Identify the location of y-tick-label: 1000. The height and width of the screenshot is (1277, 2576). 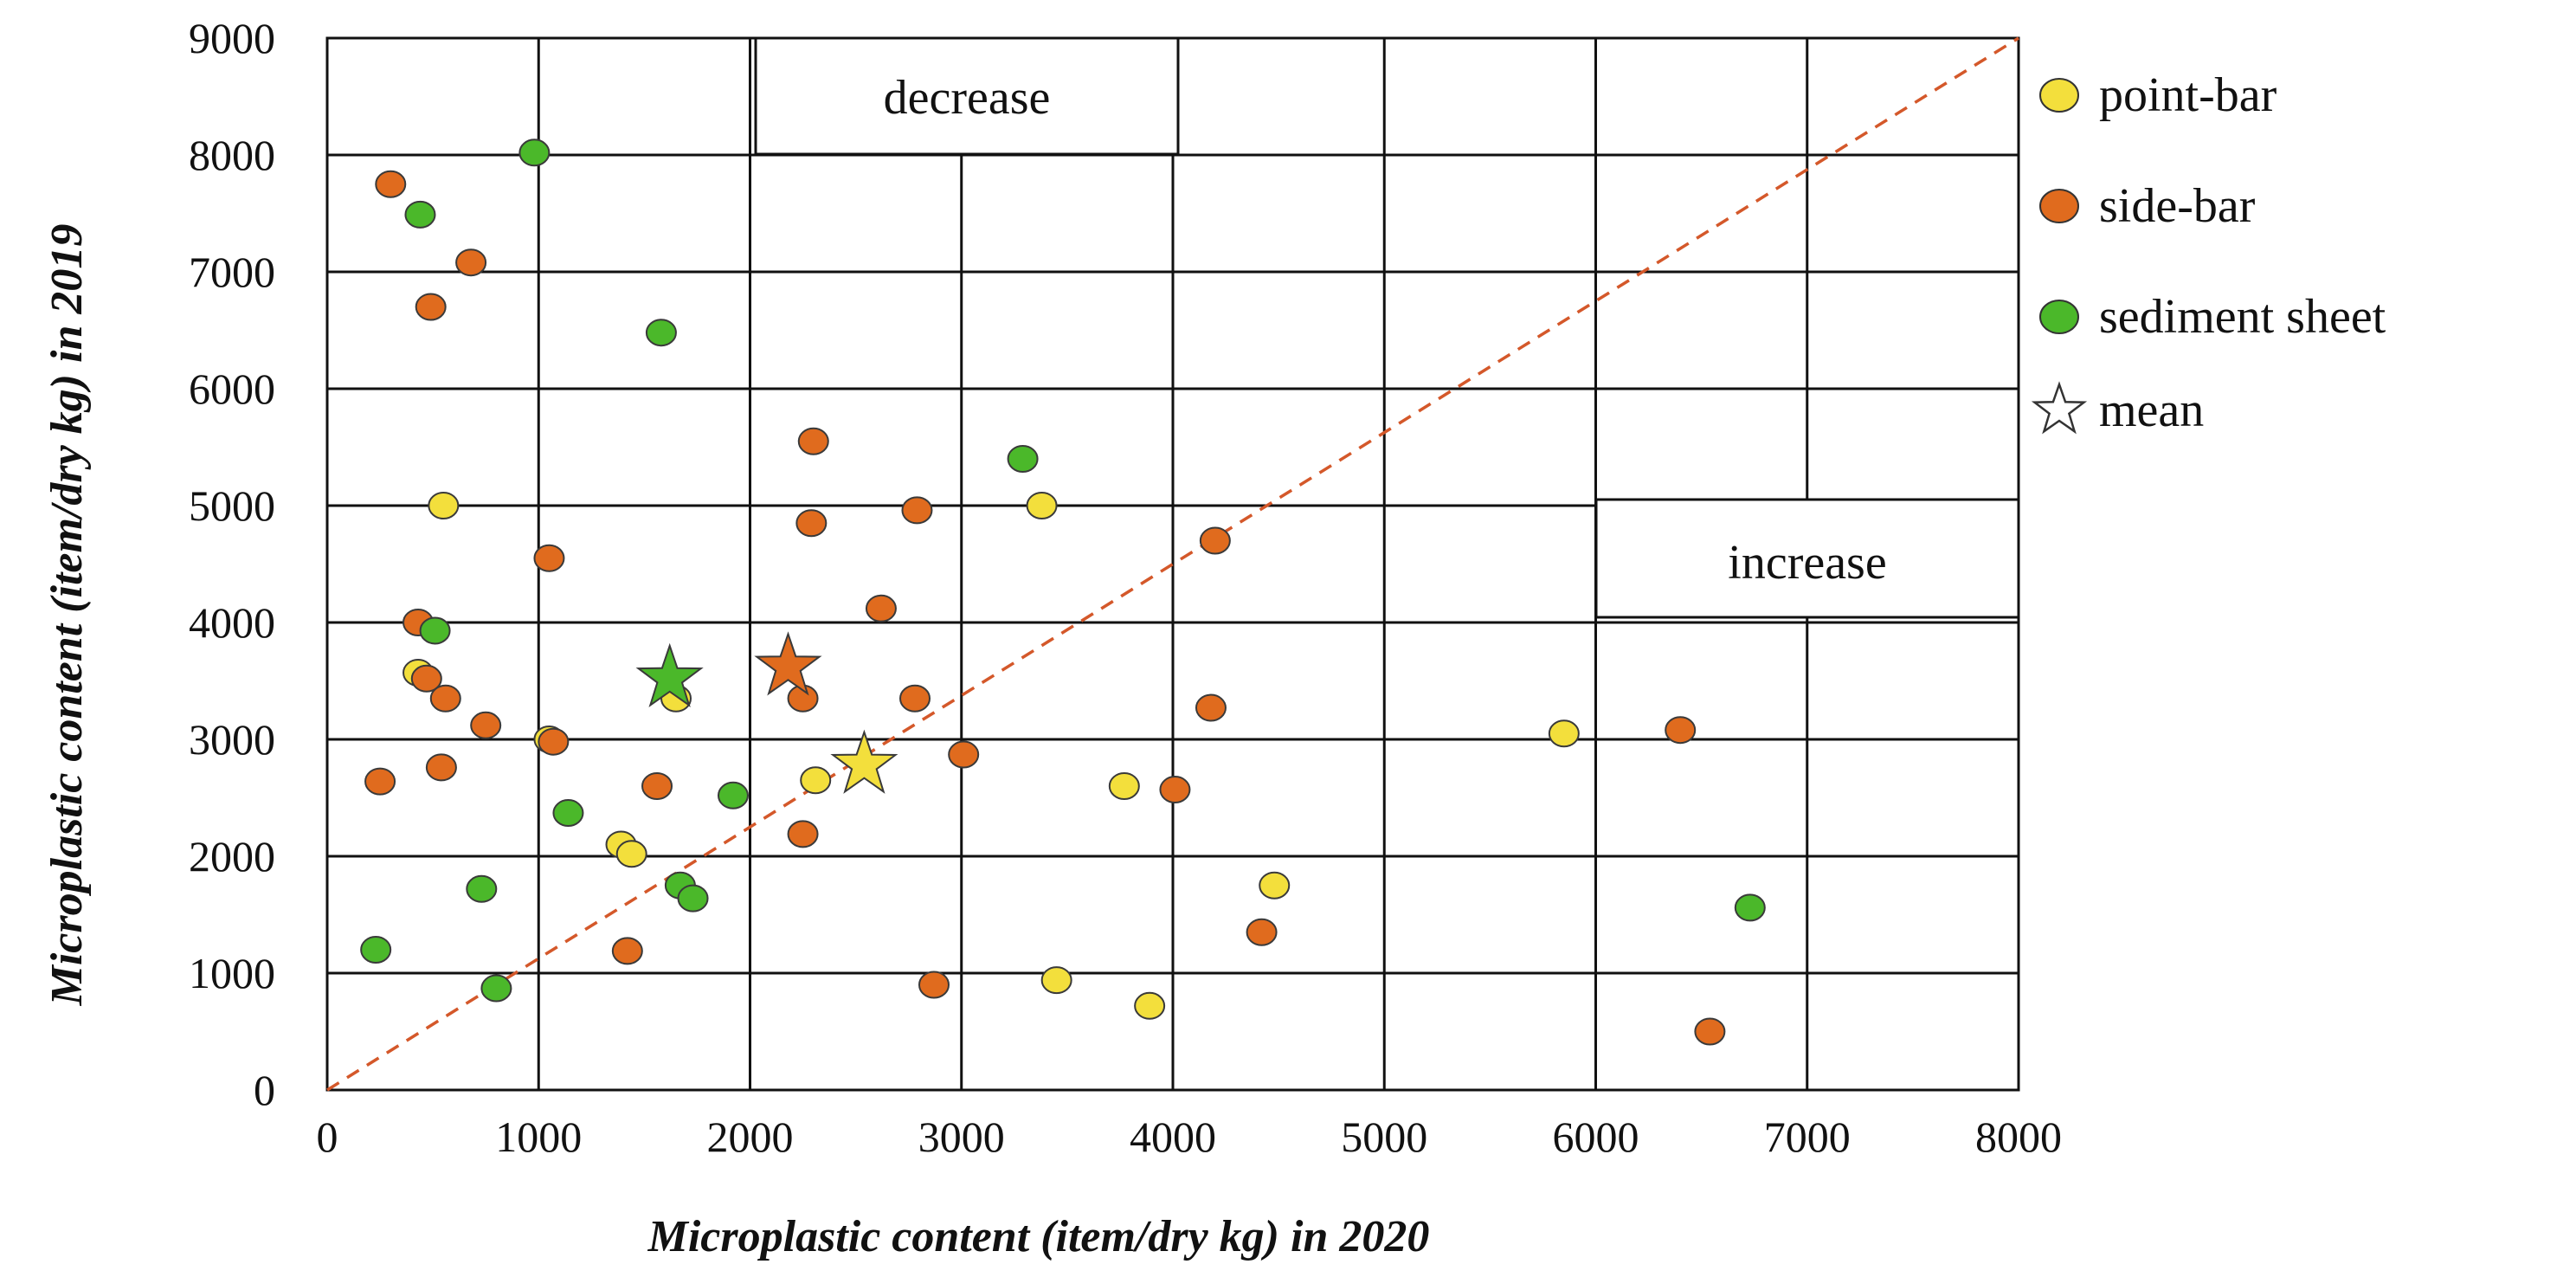
(232, 973).